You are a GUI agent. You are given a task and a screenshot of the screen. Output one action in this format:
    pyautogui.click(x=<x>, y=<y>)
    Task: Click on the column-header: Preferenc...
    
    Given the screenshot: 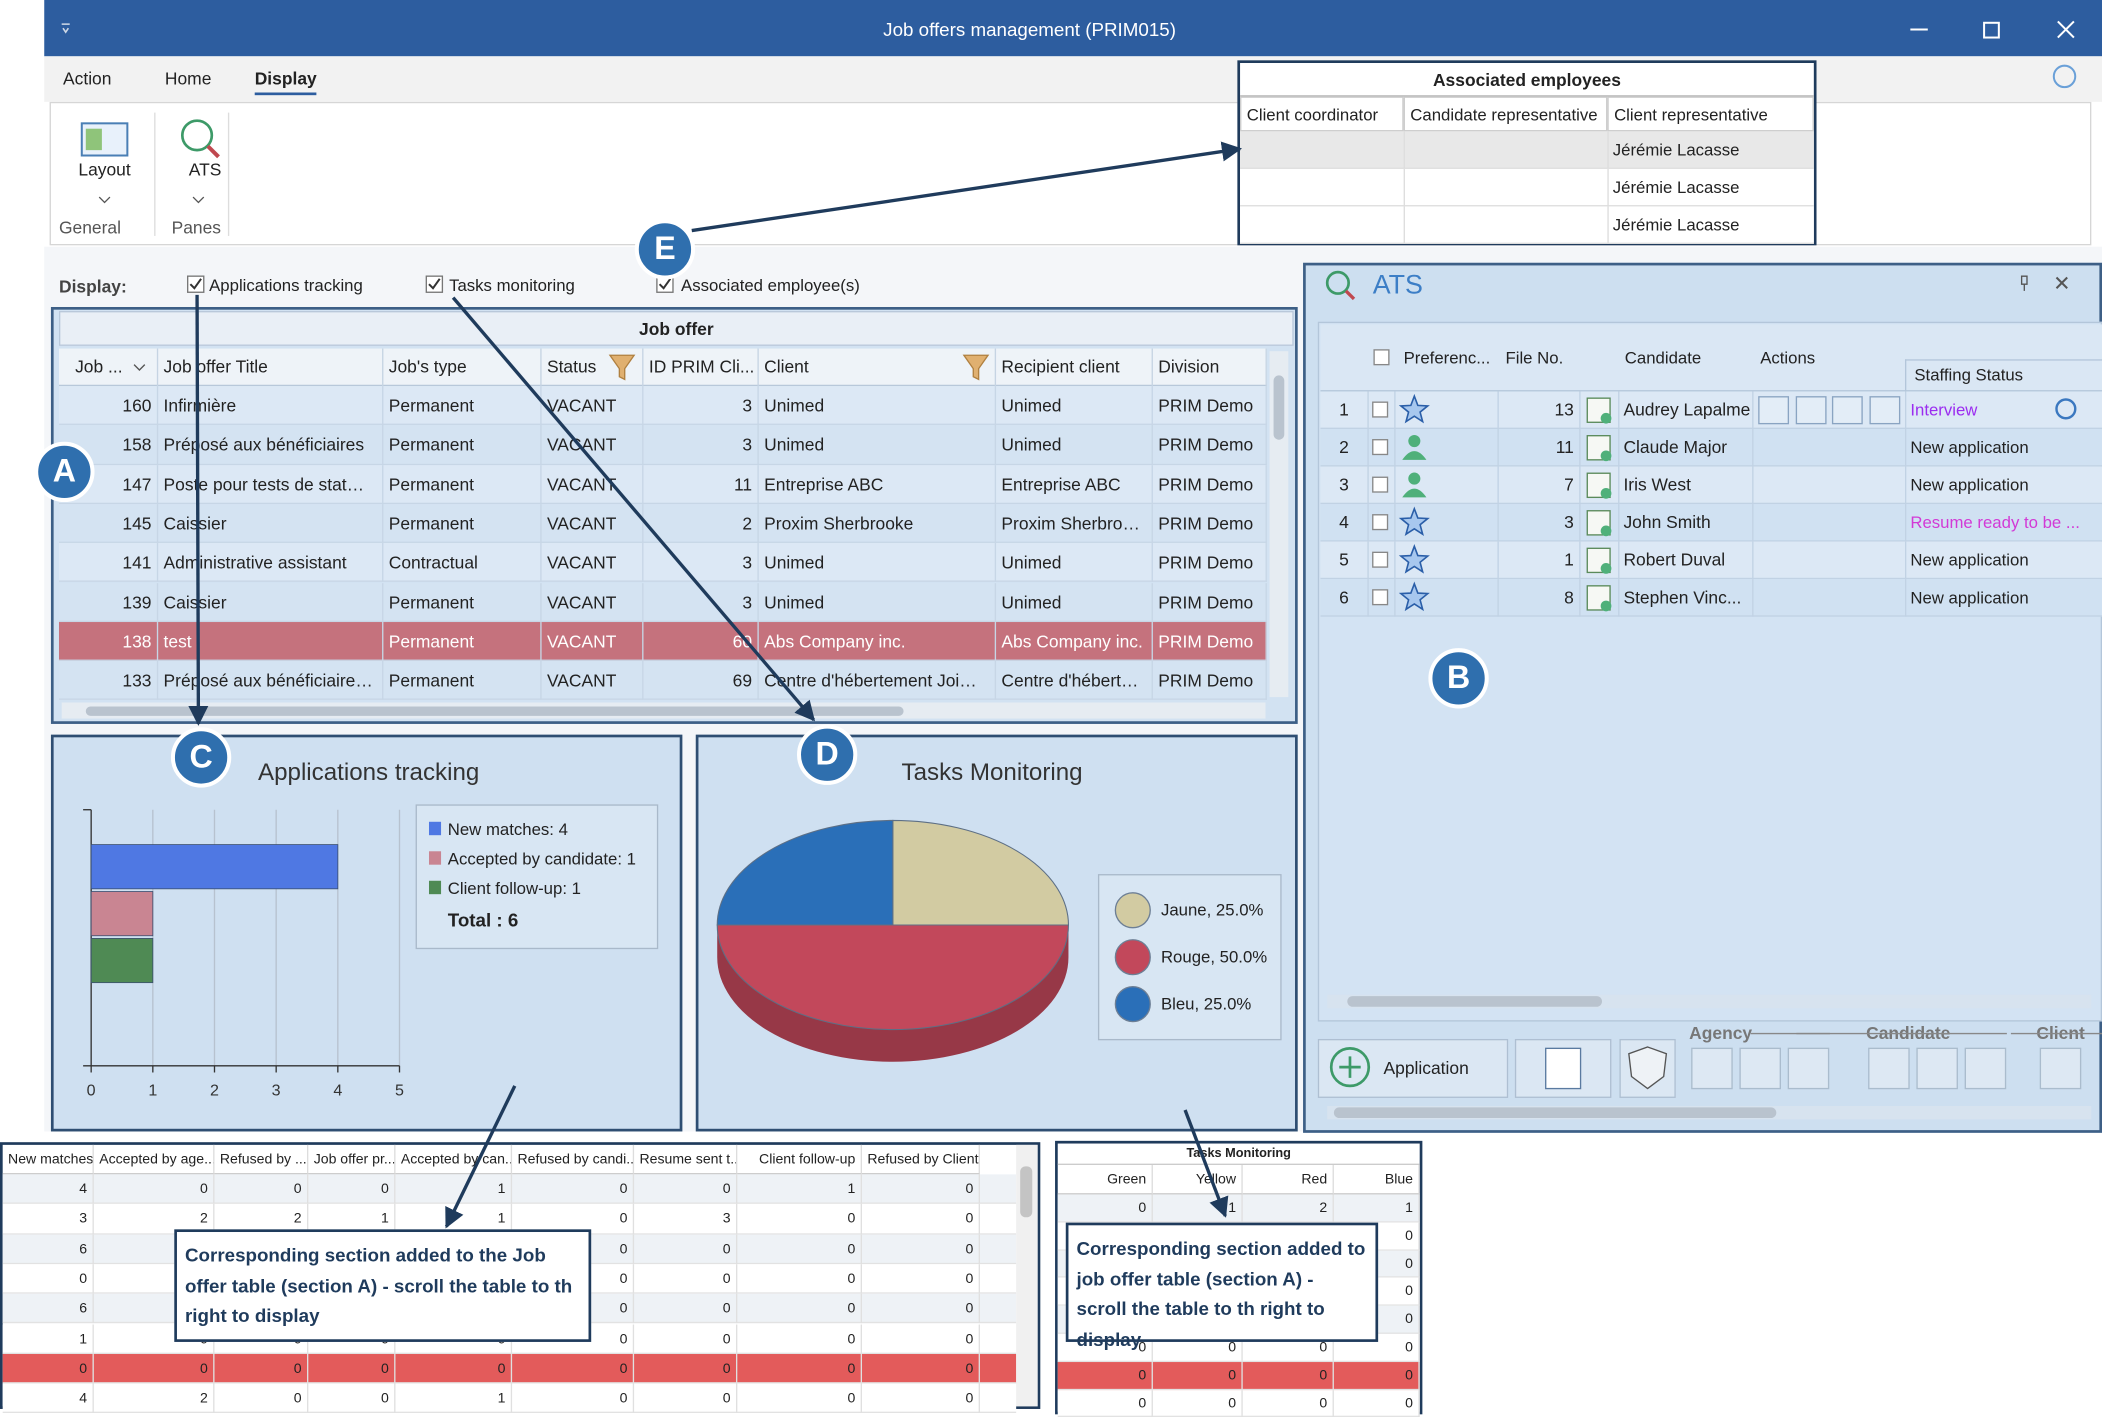 What is the action you would take?
    pyautogui.click(x=1447, y=358)
    